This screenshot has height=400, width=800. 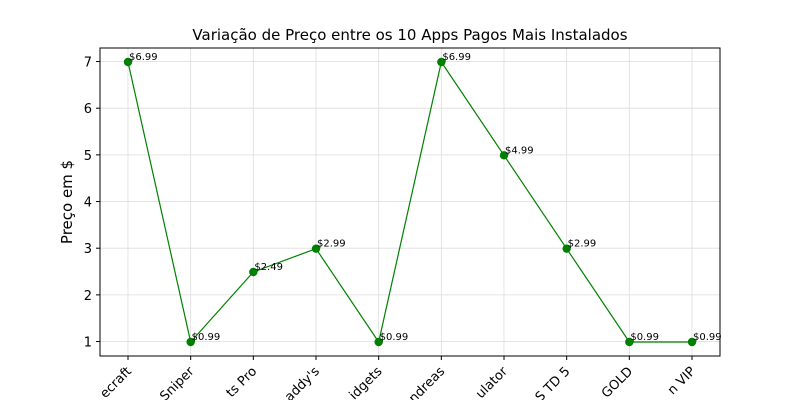 What do you see at coordinates (88, 156) in the screenshot?
I see `y-tick-label: 5` at bounding box center [88, 156].